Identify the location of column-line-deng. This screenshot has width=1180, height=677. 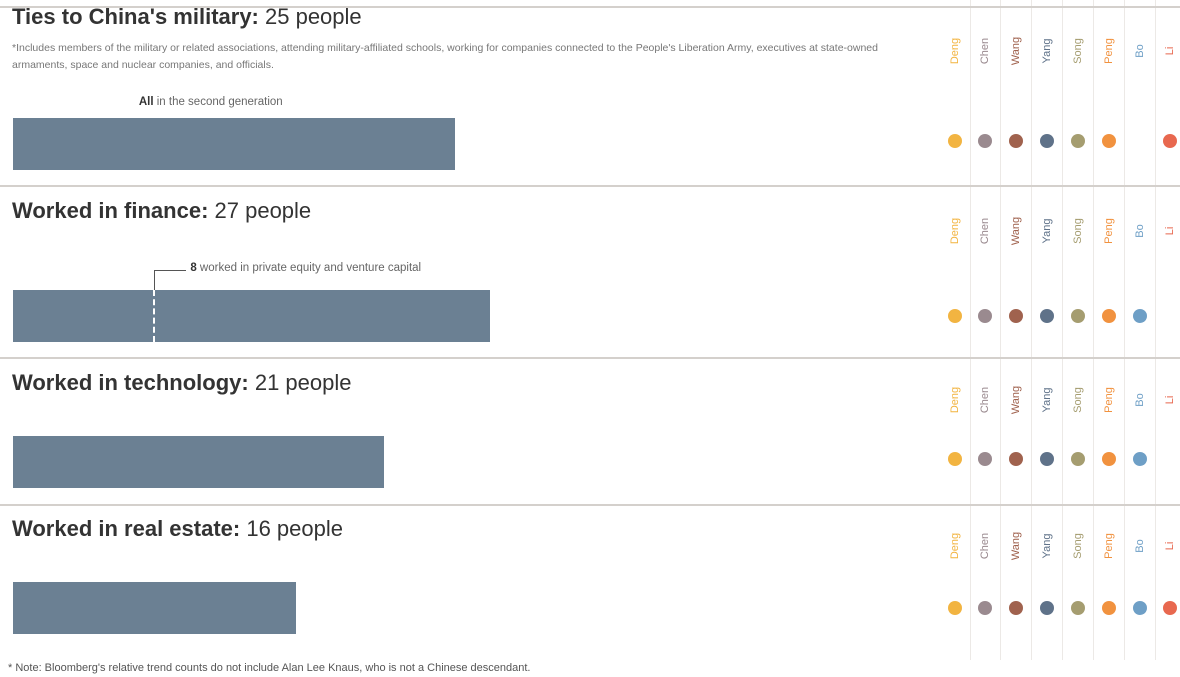
(970, 330).